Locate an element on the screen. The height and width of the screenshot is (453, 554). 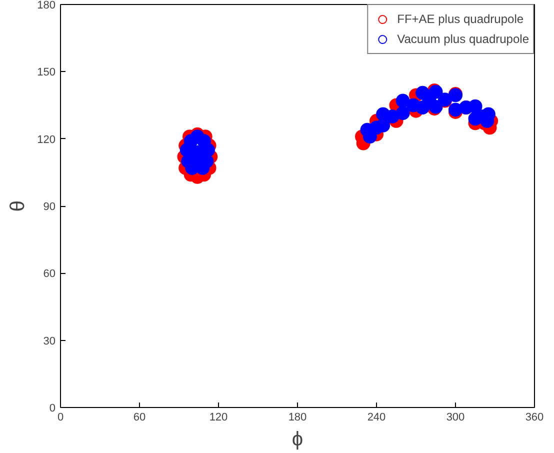
y-axis-title: θ is located at coordinates (18, 206).